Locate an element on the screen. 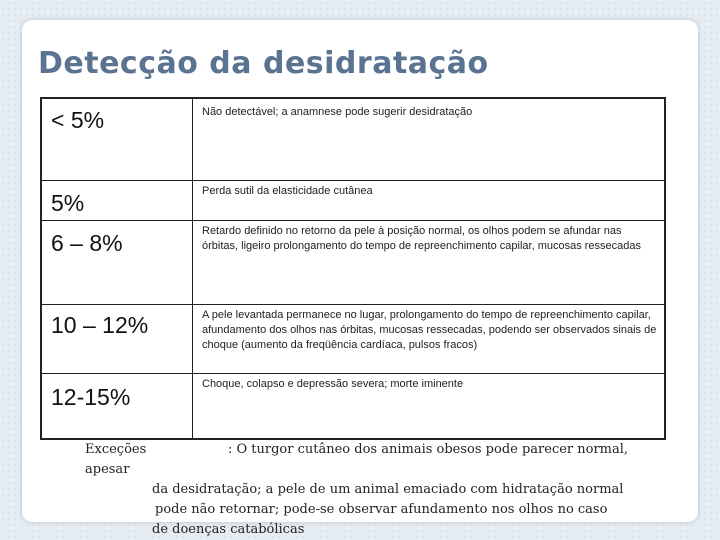 This screenshot has height=540, width=720. percent-cell: 6 – 8% is located at coordinates (116, 262).